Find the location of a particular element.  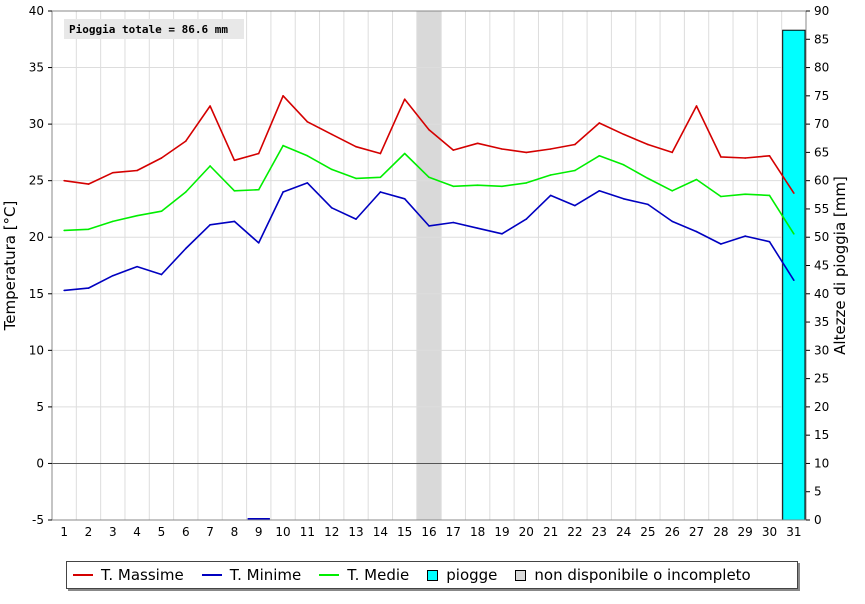

x-tick-label: 26 is located at coordinates (672, 532).